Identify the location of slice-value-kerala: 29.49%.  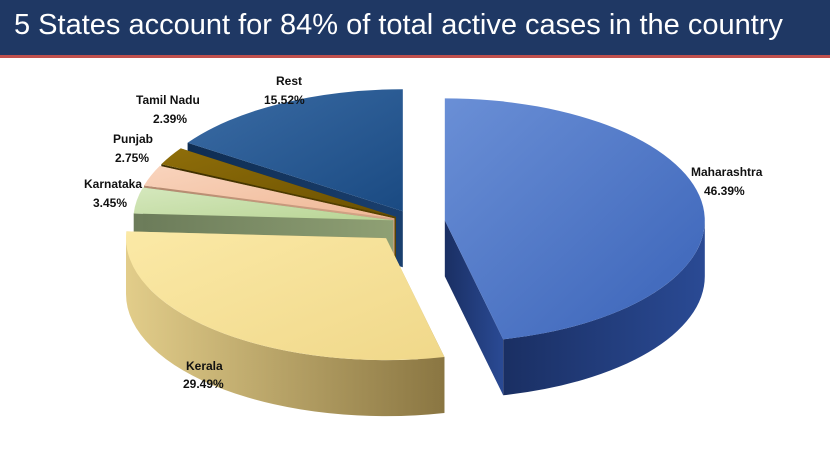
(203, 384).